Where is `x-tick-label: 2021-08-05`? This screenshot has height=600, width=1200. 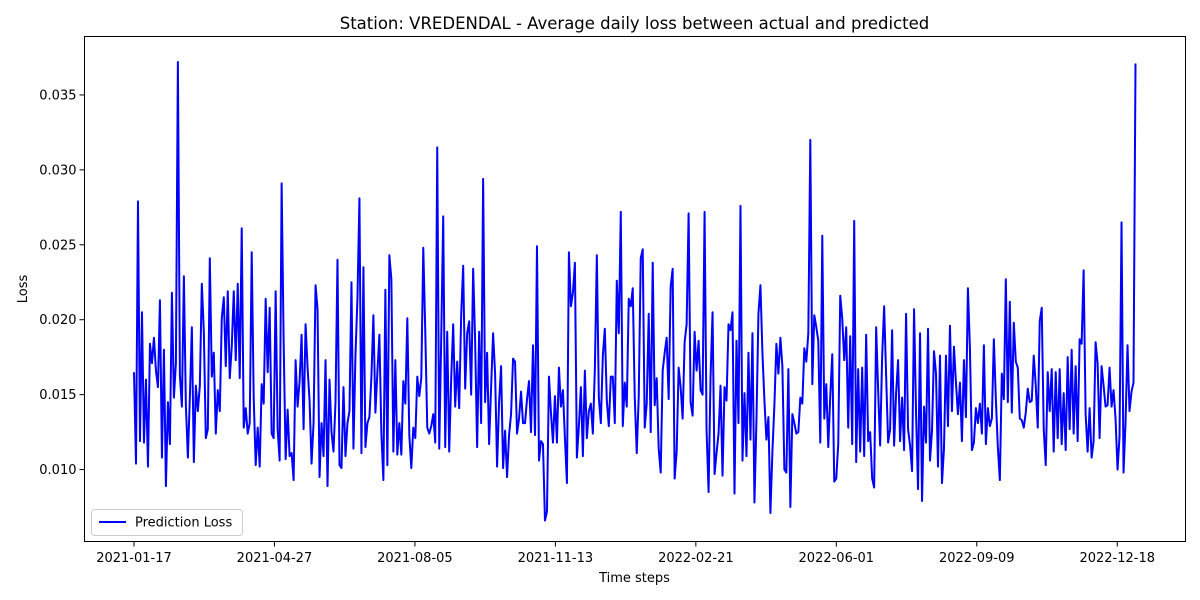 x-tick-label: 2021-08-05 is located at coordinates (415, 558).